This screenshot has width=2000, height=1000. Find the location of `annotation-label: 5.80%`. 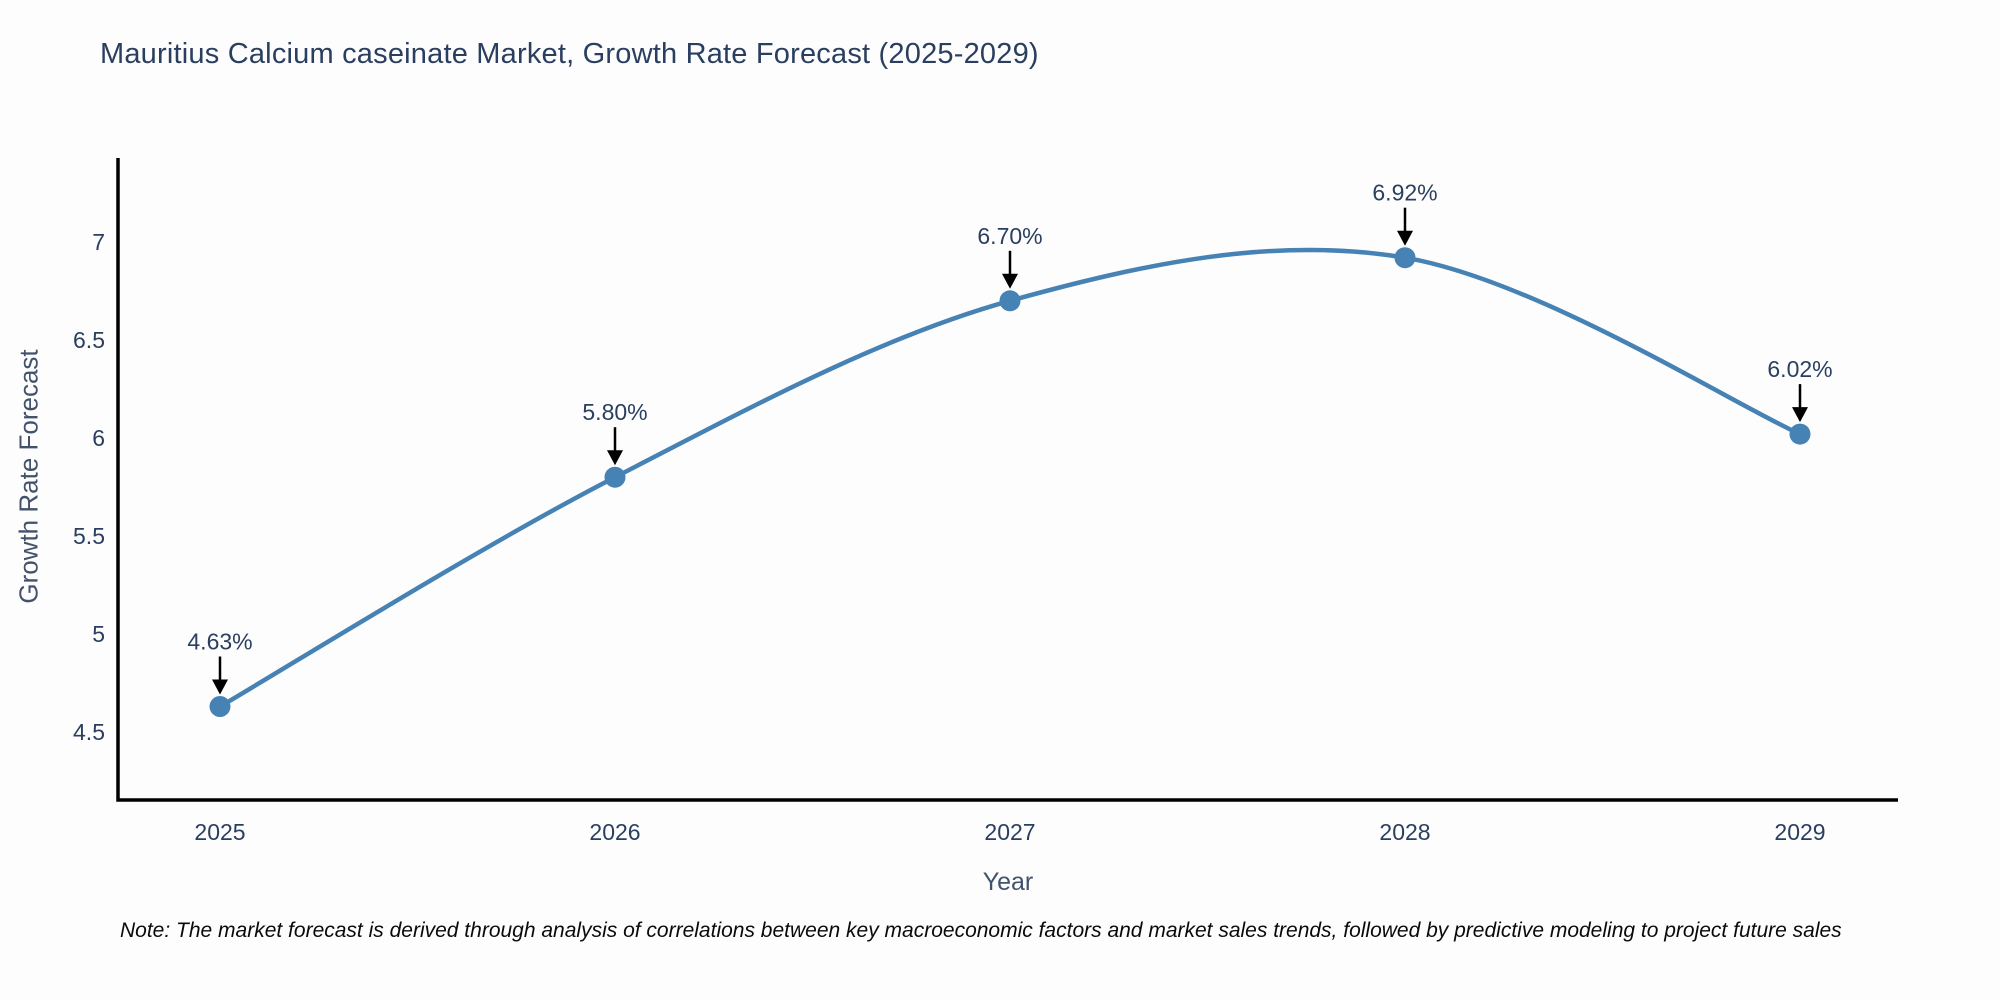

annotation-label: 5.80% is located at coordinates (614, 412).